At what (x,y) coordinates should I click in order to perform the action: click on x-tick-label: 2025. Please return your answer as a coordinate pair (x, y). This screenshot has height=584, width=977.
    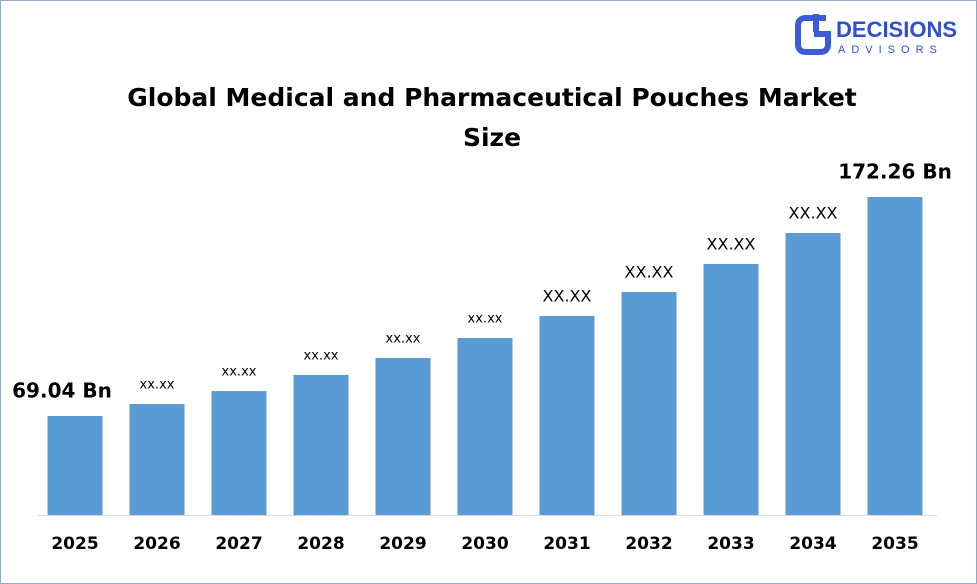
    Looking at the image, I should click on (74, 544).